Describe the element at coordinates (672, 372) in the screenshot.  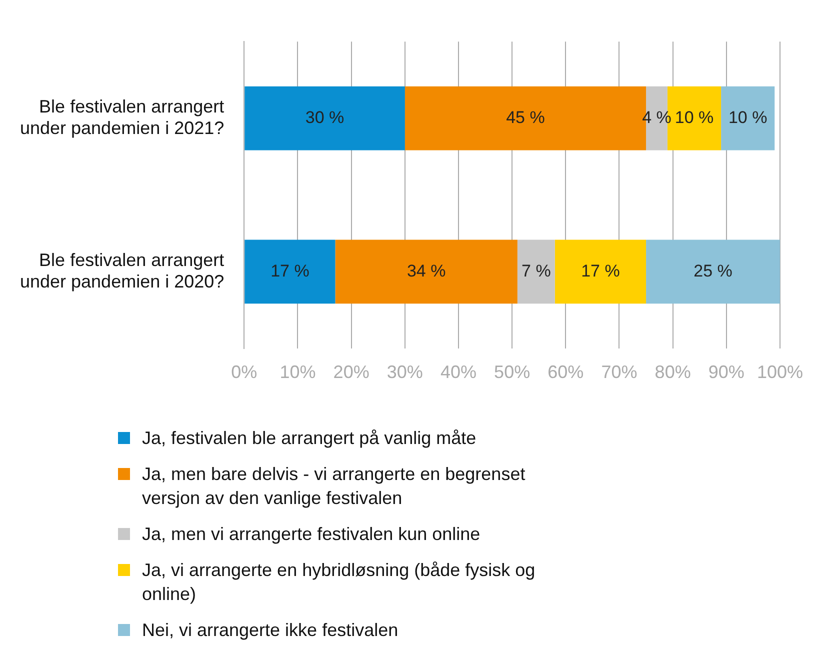
I see `x-tick-label: 80%` at that location.